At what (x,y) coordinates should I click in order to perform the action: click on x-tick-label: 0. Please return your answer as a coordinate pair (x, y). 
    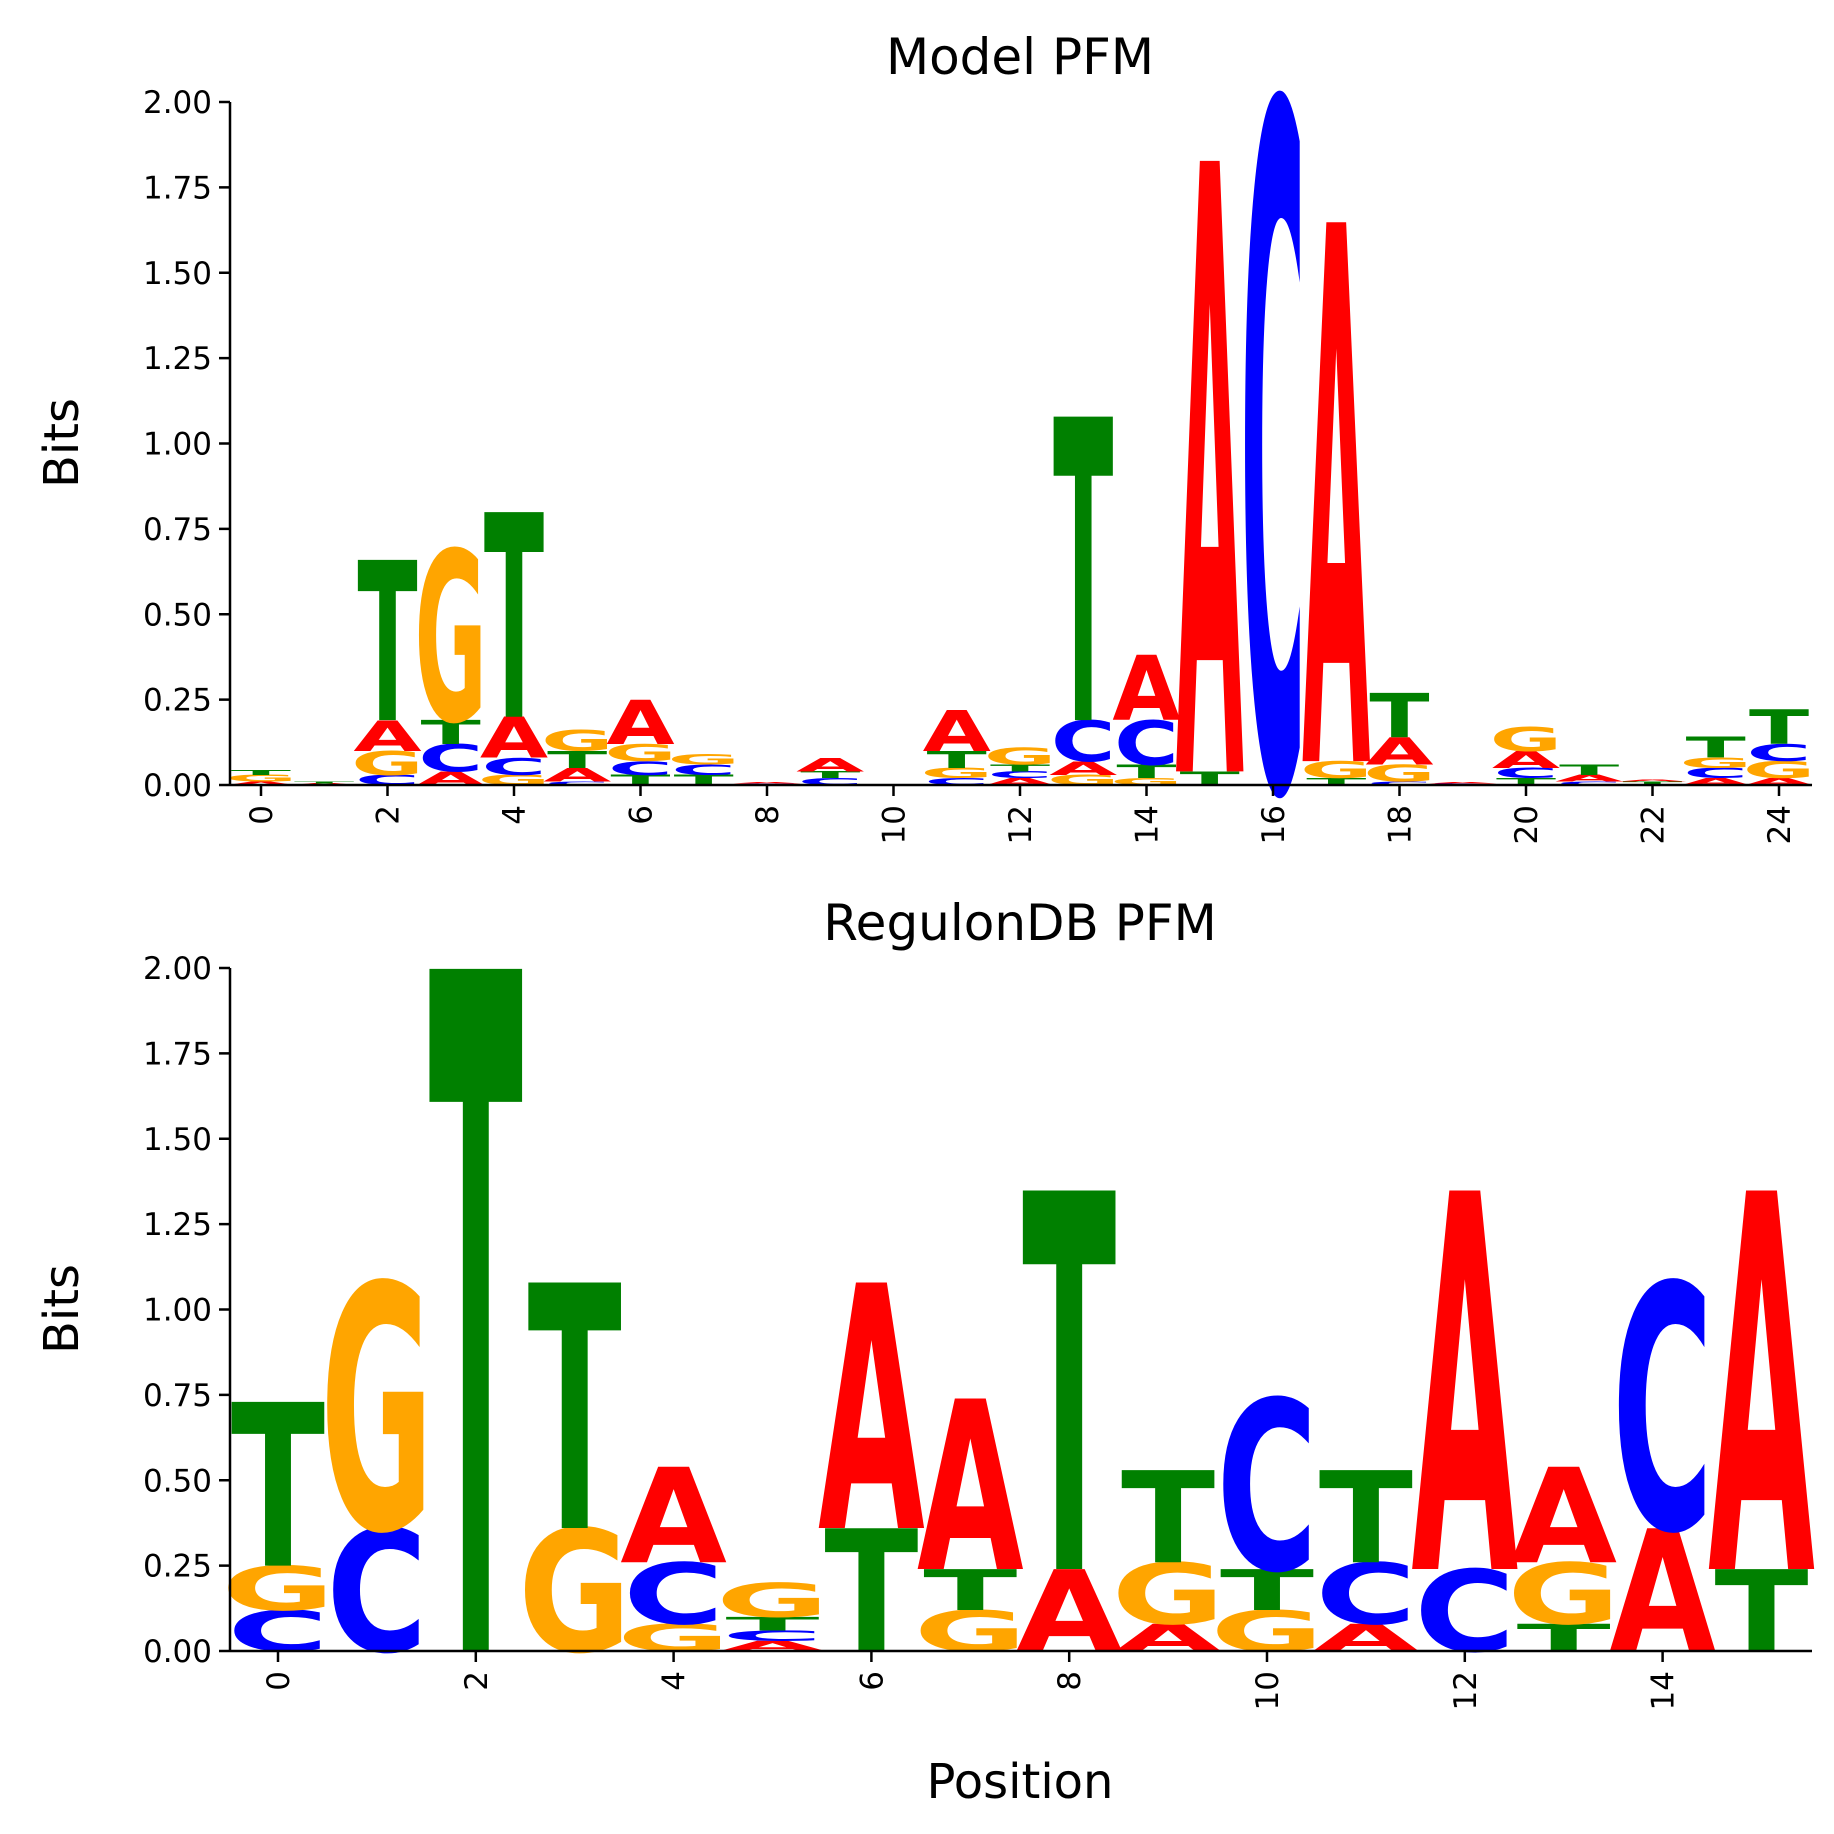
    Looking at the image, I should click on (262, 815).